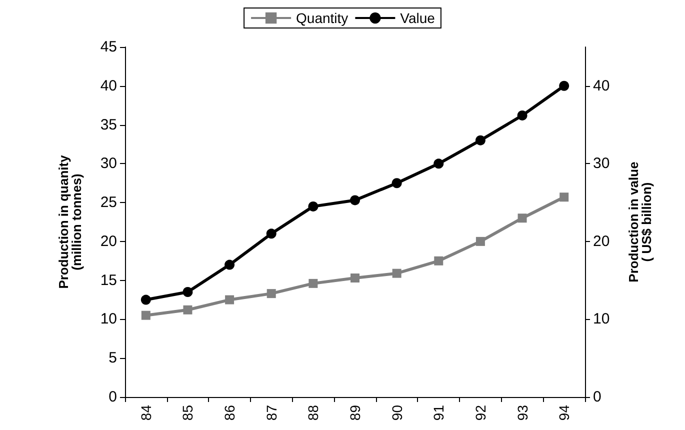 The height and width of the screenshot is (430, 685). I want to click on y2-tick-label: 10, so click(601, 319).